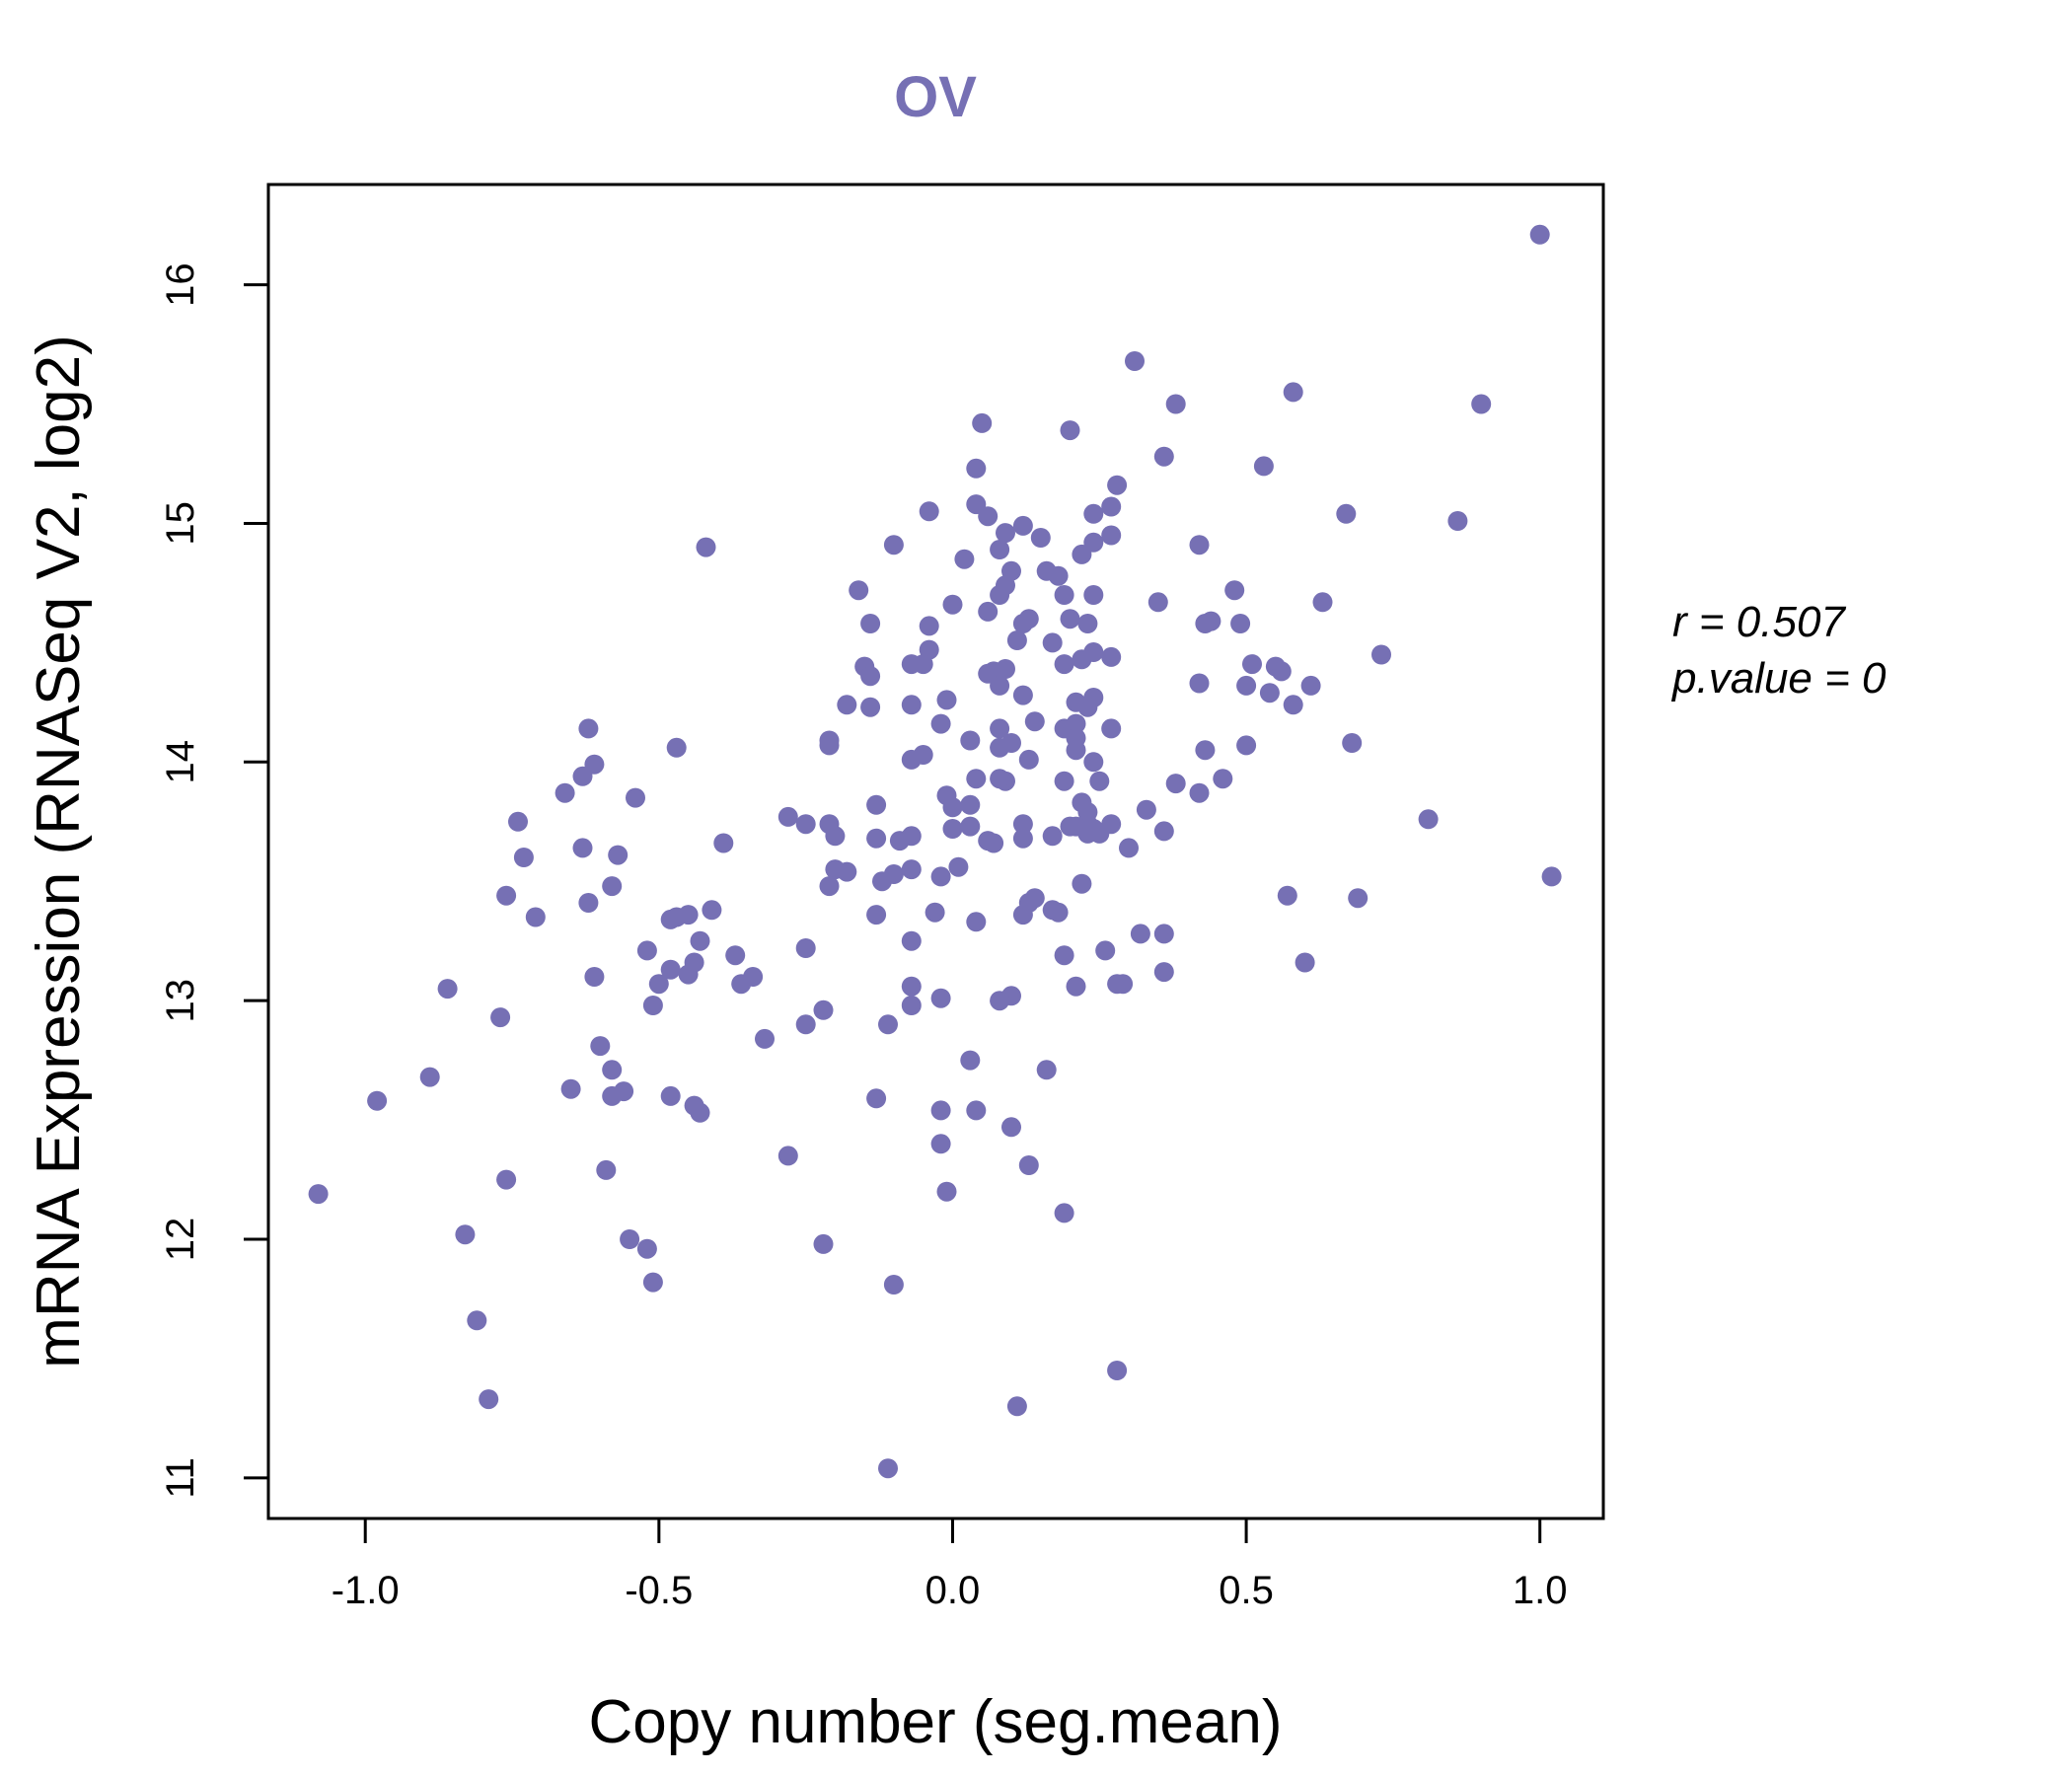  What do you see at coordinates (1541, 1591) in the screenshot?
I see `x-tick-label: 1.0` at bounding box center [1541, 1591].